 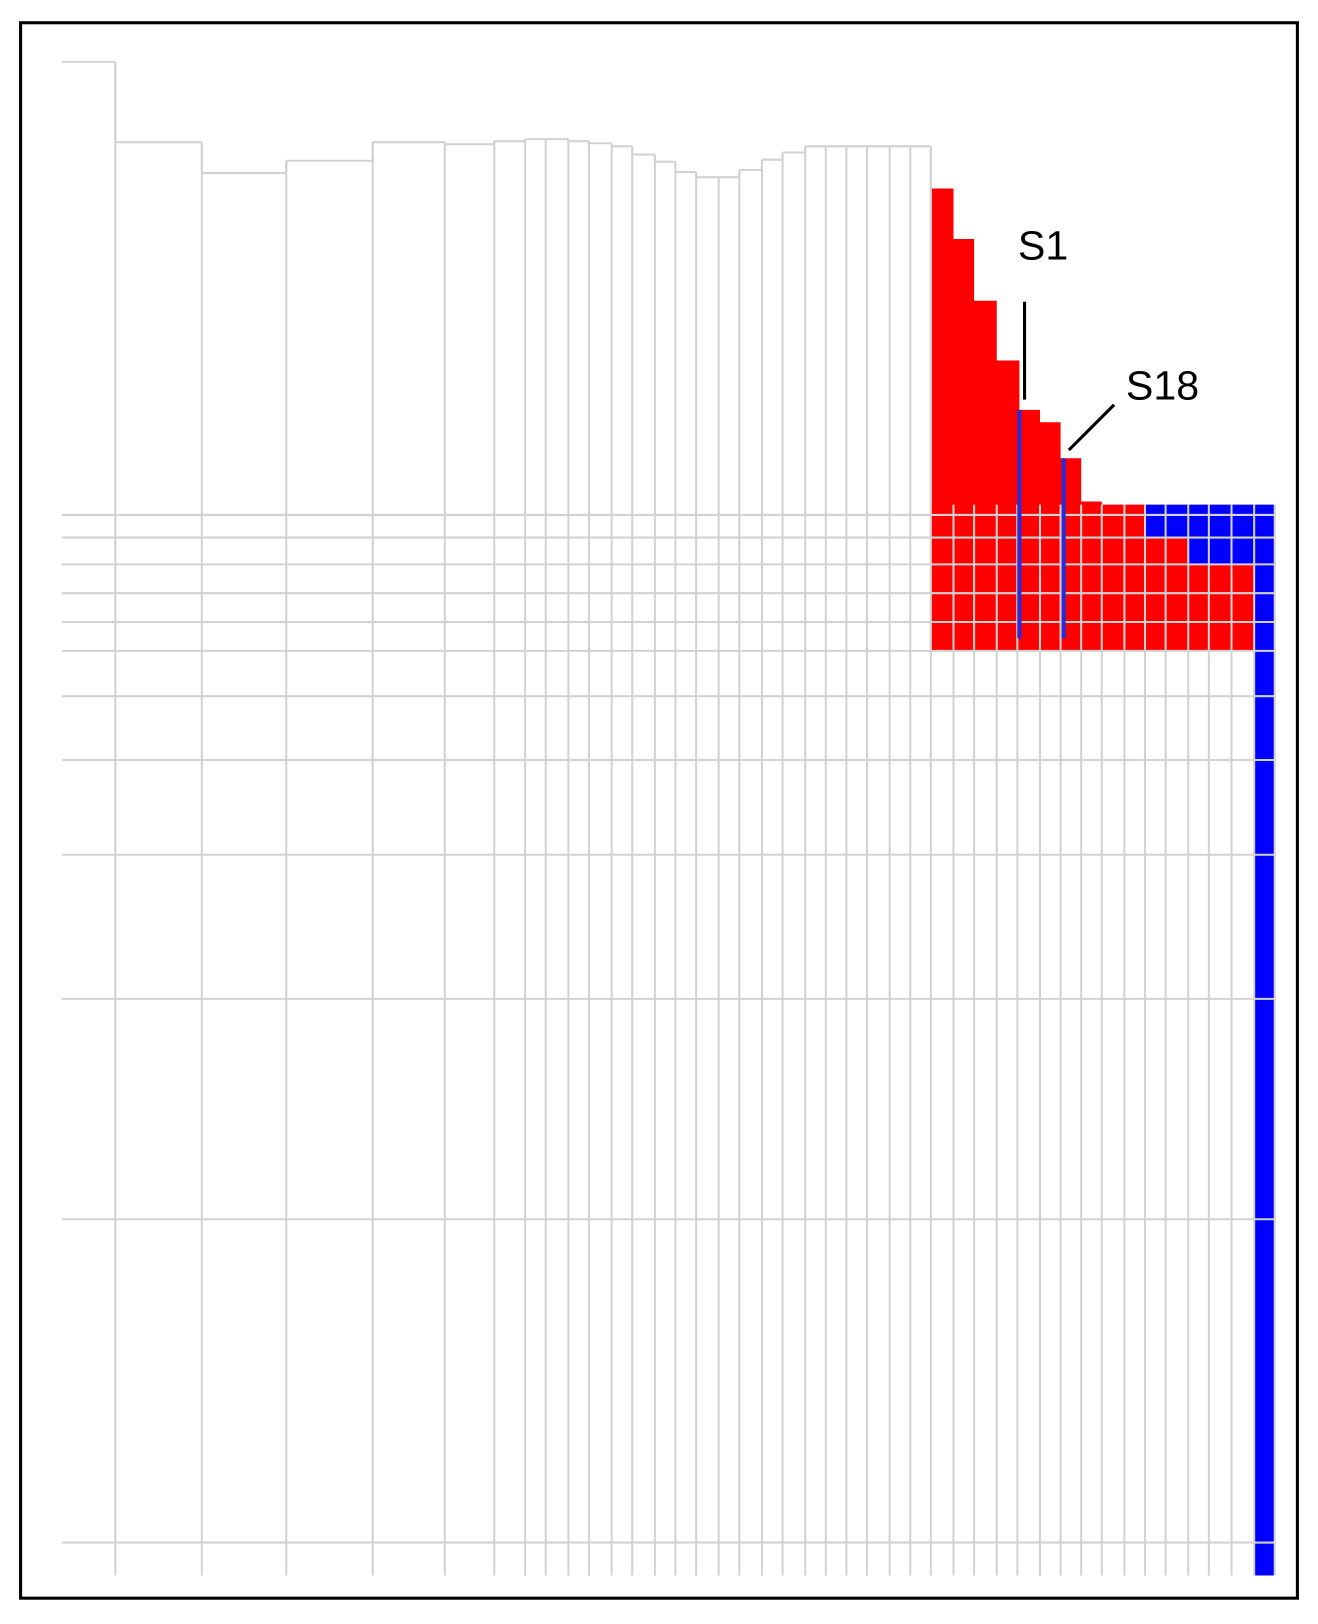 What do you see at coordinates (1162, 386) in the screenshot?
I see `label-s18: S18` at bounding box center [1162, 386].